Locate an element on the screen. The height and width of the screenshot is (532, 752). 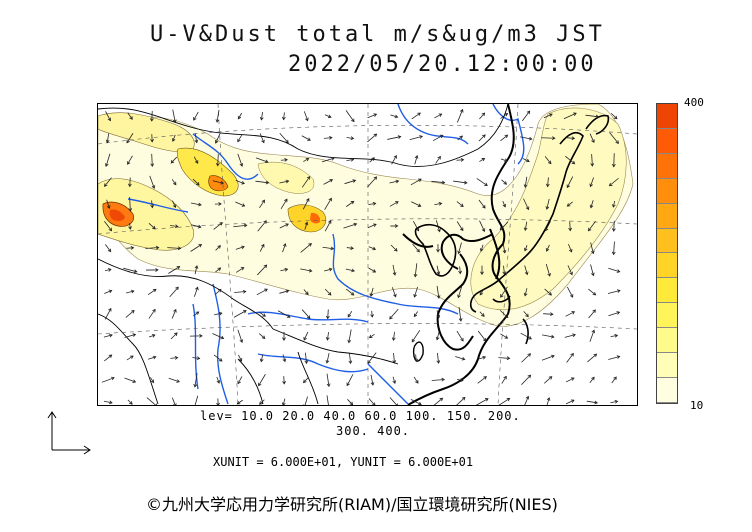
vector-units: XUNIT = 6.000E+01, YUNIT = 6.000E+01 is located at coordinates (343, 462).